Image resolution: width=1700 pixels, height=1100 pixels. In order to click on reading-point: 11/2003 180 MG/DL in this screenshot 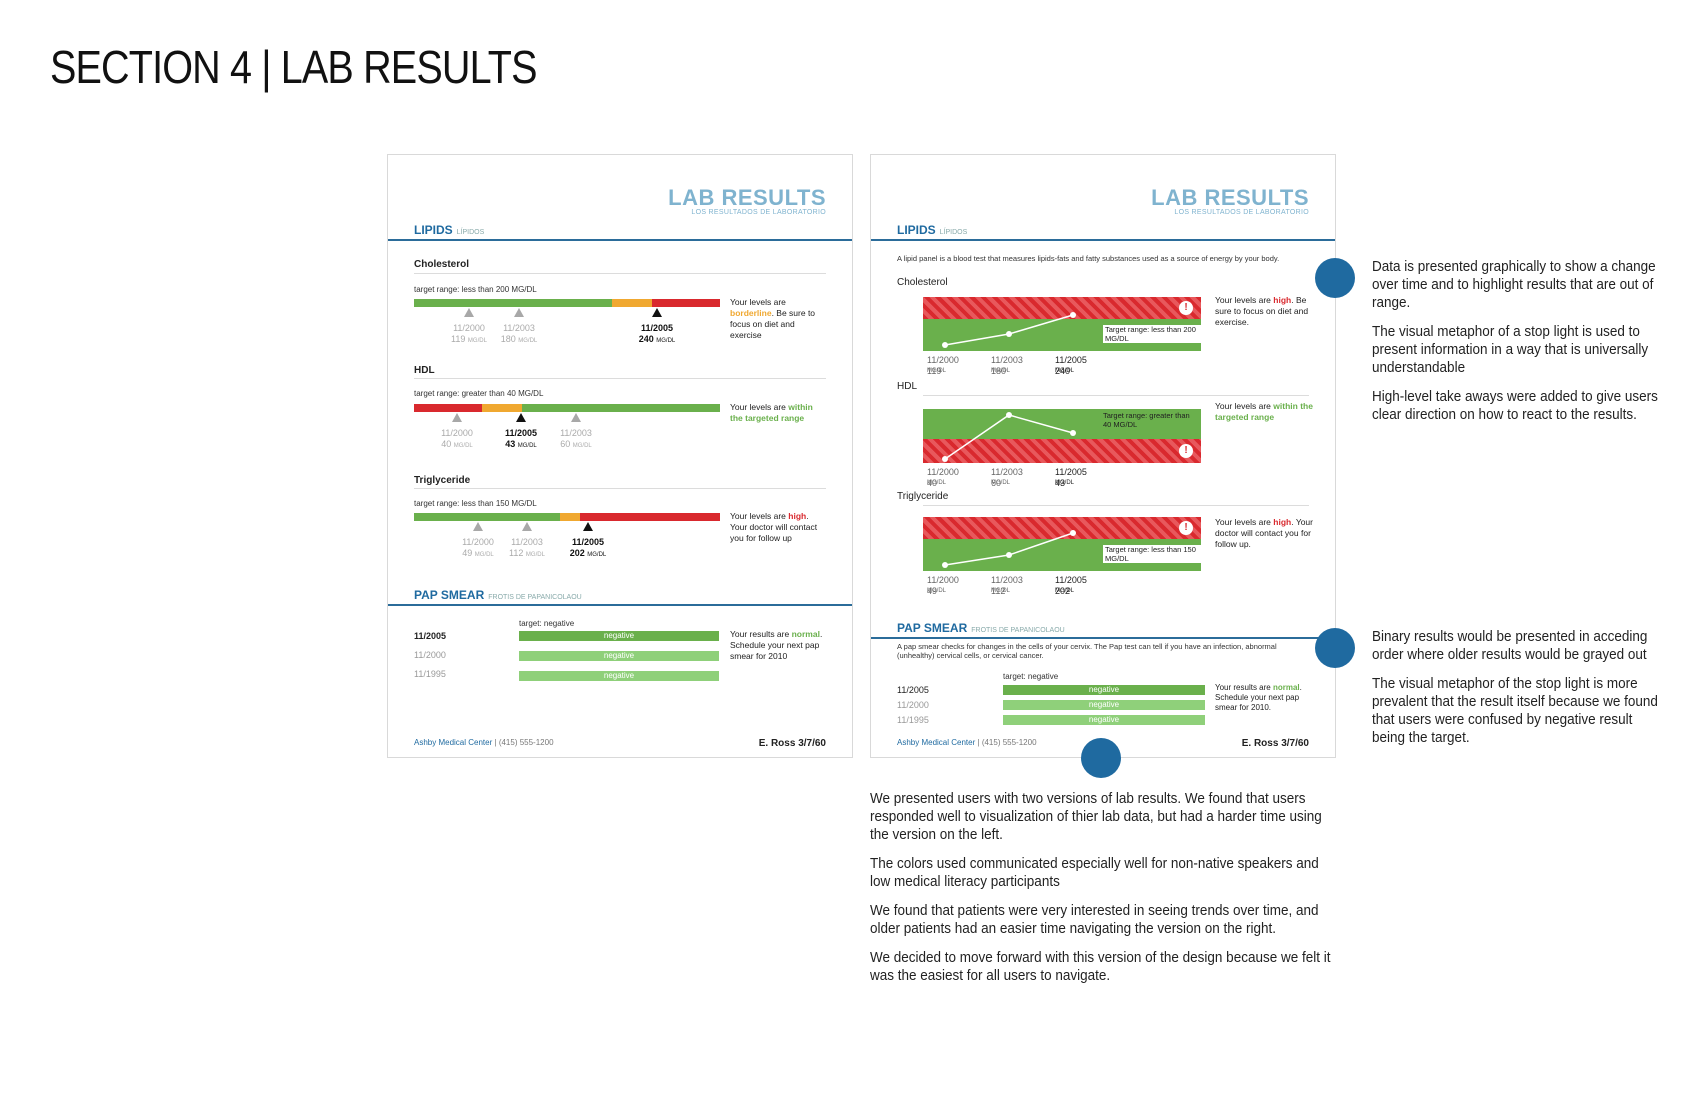, I will do `click(519, 333)`.